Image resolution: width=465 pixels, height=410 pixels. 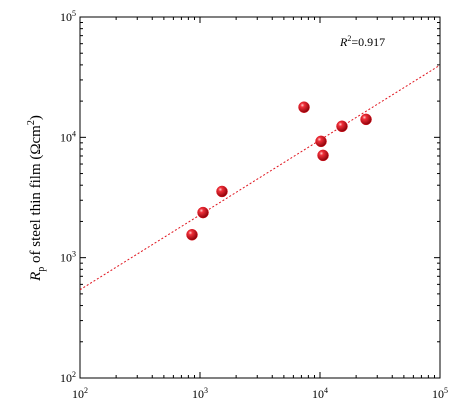 What do you see at coordinates (36, 277) in the screenshot?
I see `ylabel-symbol: R` at bounding box center [36, 277].